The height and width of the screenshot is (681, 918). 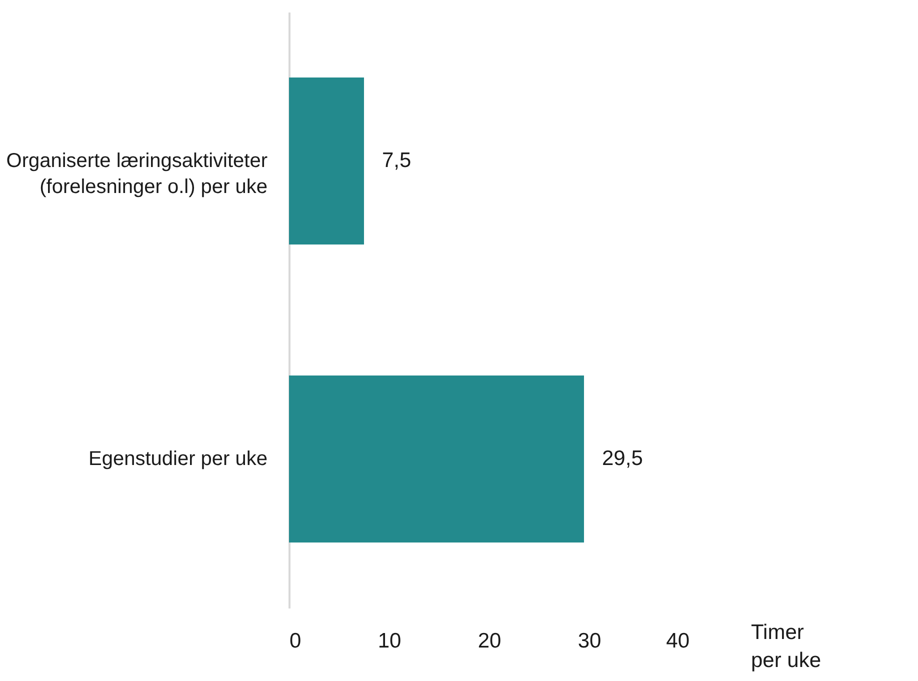 What do you see at coordinates (178, 459) in the screenshot?
I see `y-tick-label: Egenstudier per uke` at bounding box center [178, 459].